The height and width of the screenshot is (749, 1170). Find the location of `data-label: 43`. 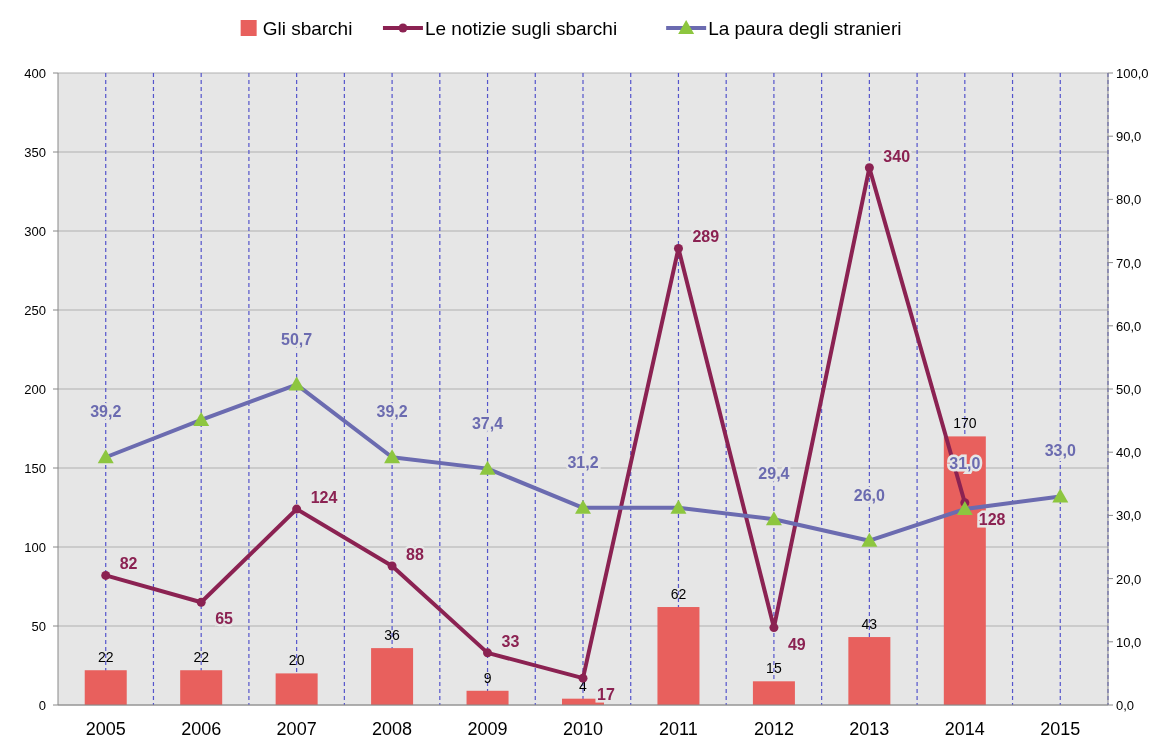

data-label: 43 is located at coordinates (869, 624).